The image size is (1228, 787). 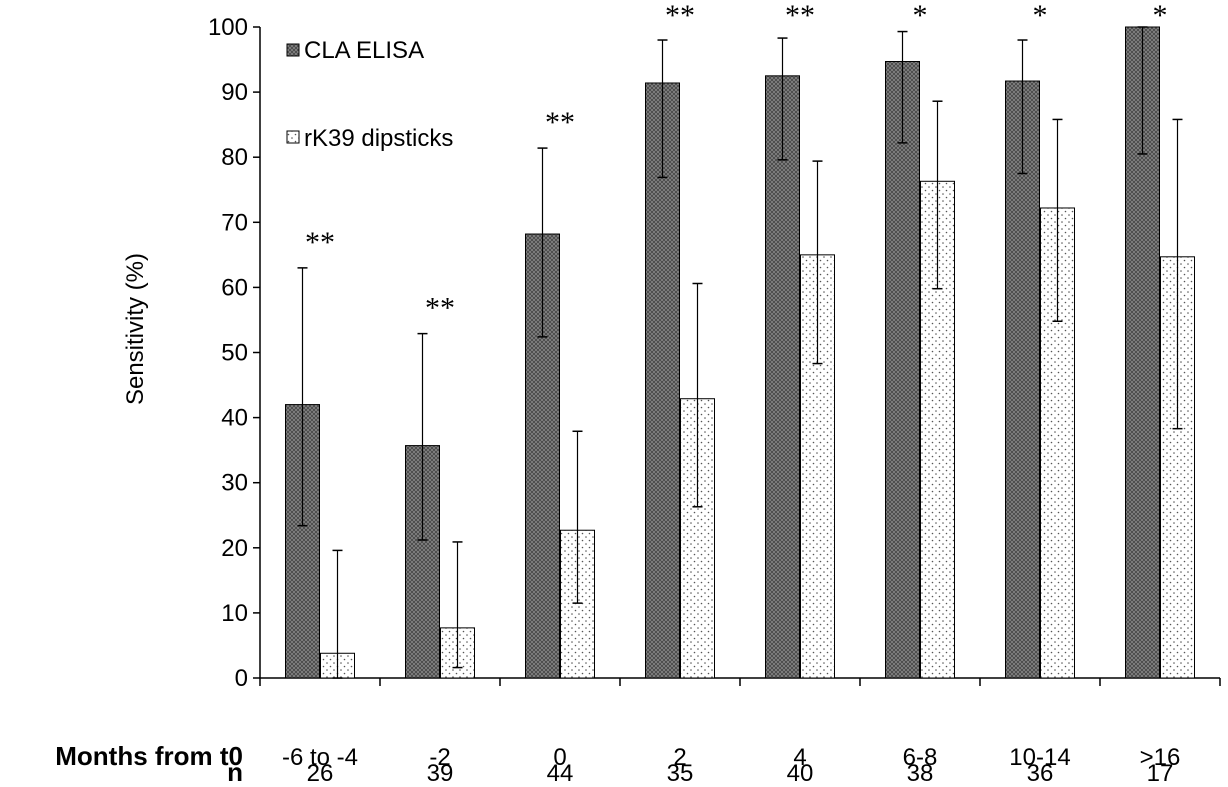 I want to click on legend: CLA ELISA rK39 dipsticks, so click(x=369, y=94).